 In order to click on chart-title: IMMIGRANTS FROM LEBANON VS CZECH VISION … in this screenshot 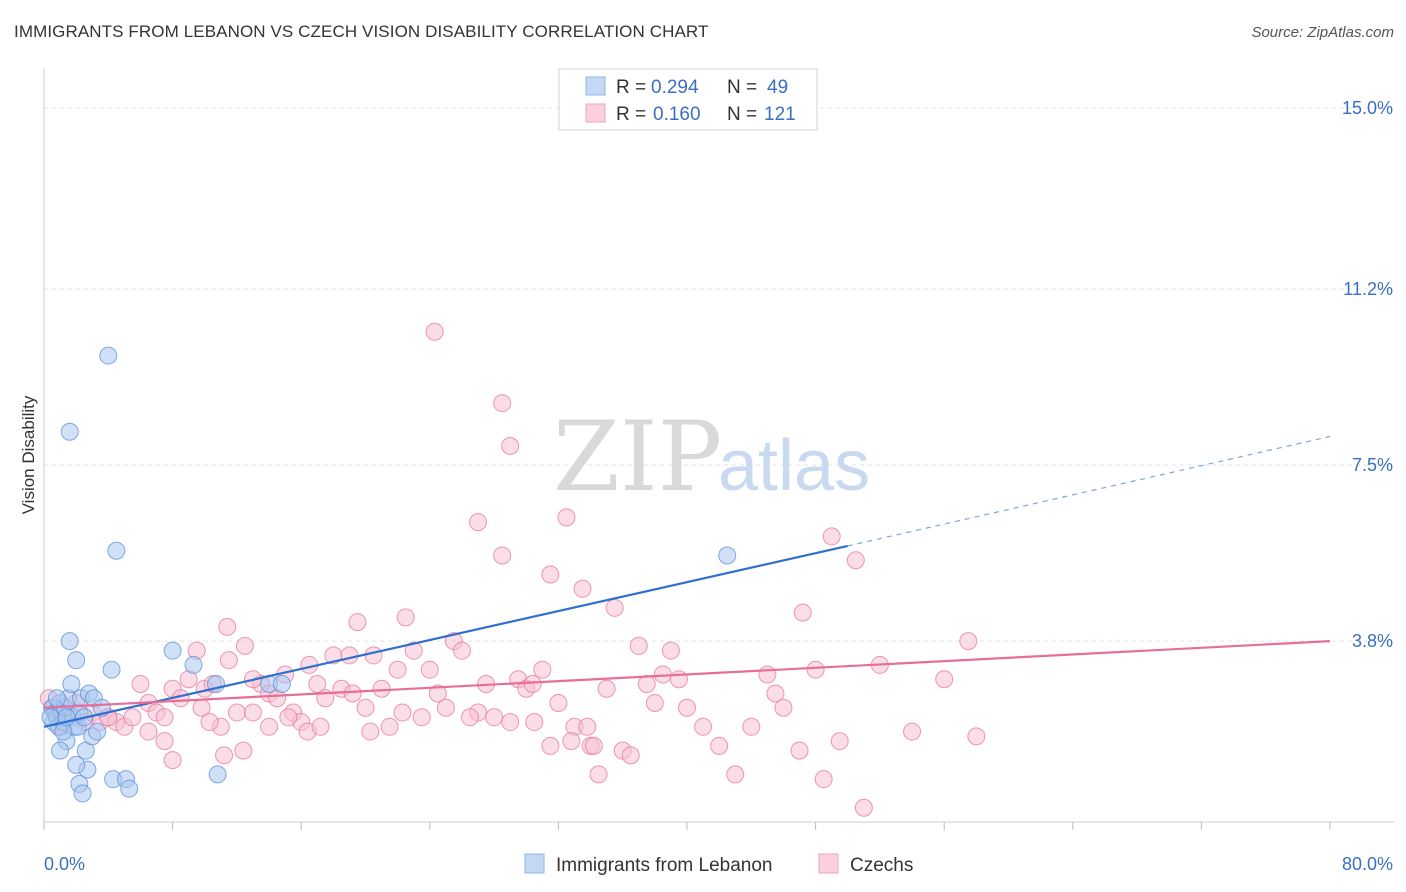, I will do `click(361, 31)`.